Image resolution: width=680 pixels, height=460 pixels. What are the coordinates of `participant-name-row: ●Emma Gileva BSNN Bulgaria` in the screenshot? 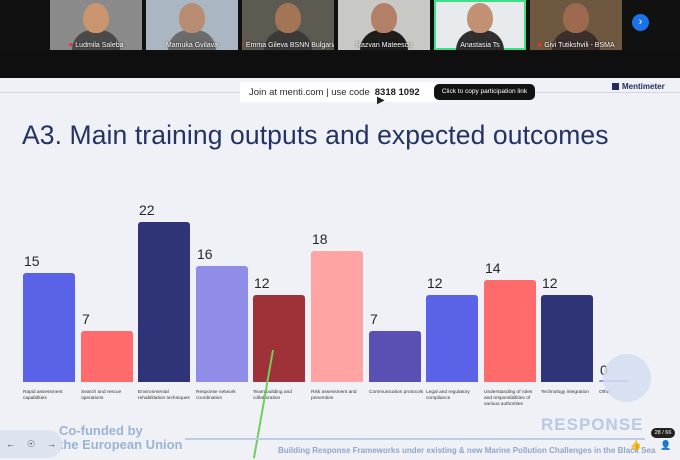 It's located at (288, 45).